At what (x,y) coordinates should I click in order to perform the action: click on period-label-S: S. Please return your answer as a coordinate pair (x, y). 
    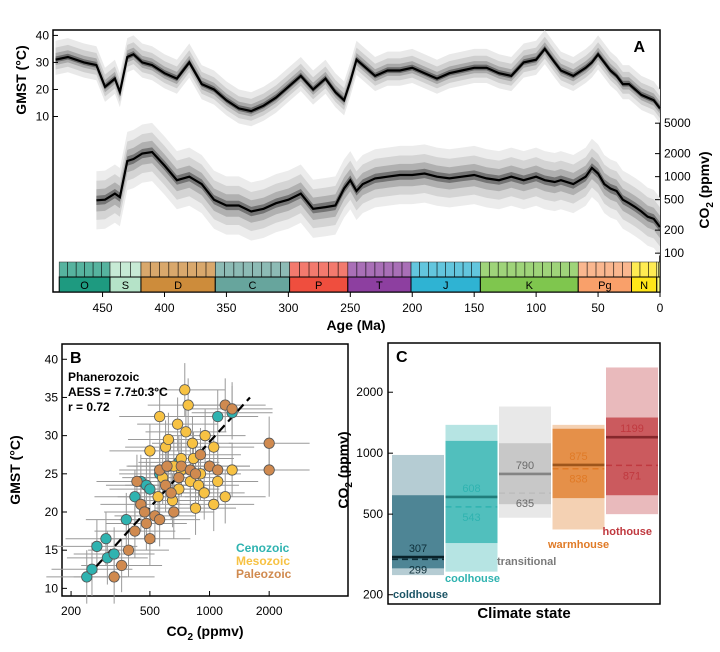
    Looking at the image, I should click on (125, 286).